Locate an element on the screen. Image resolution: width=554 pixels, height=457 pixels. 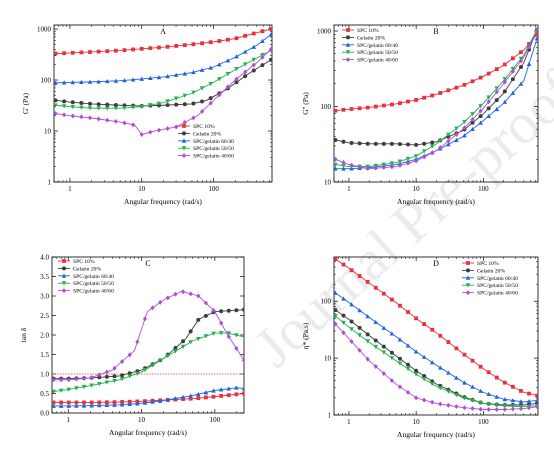
legend-entry: Gelatin 20% is located at coordinates (491, 271).